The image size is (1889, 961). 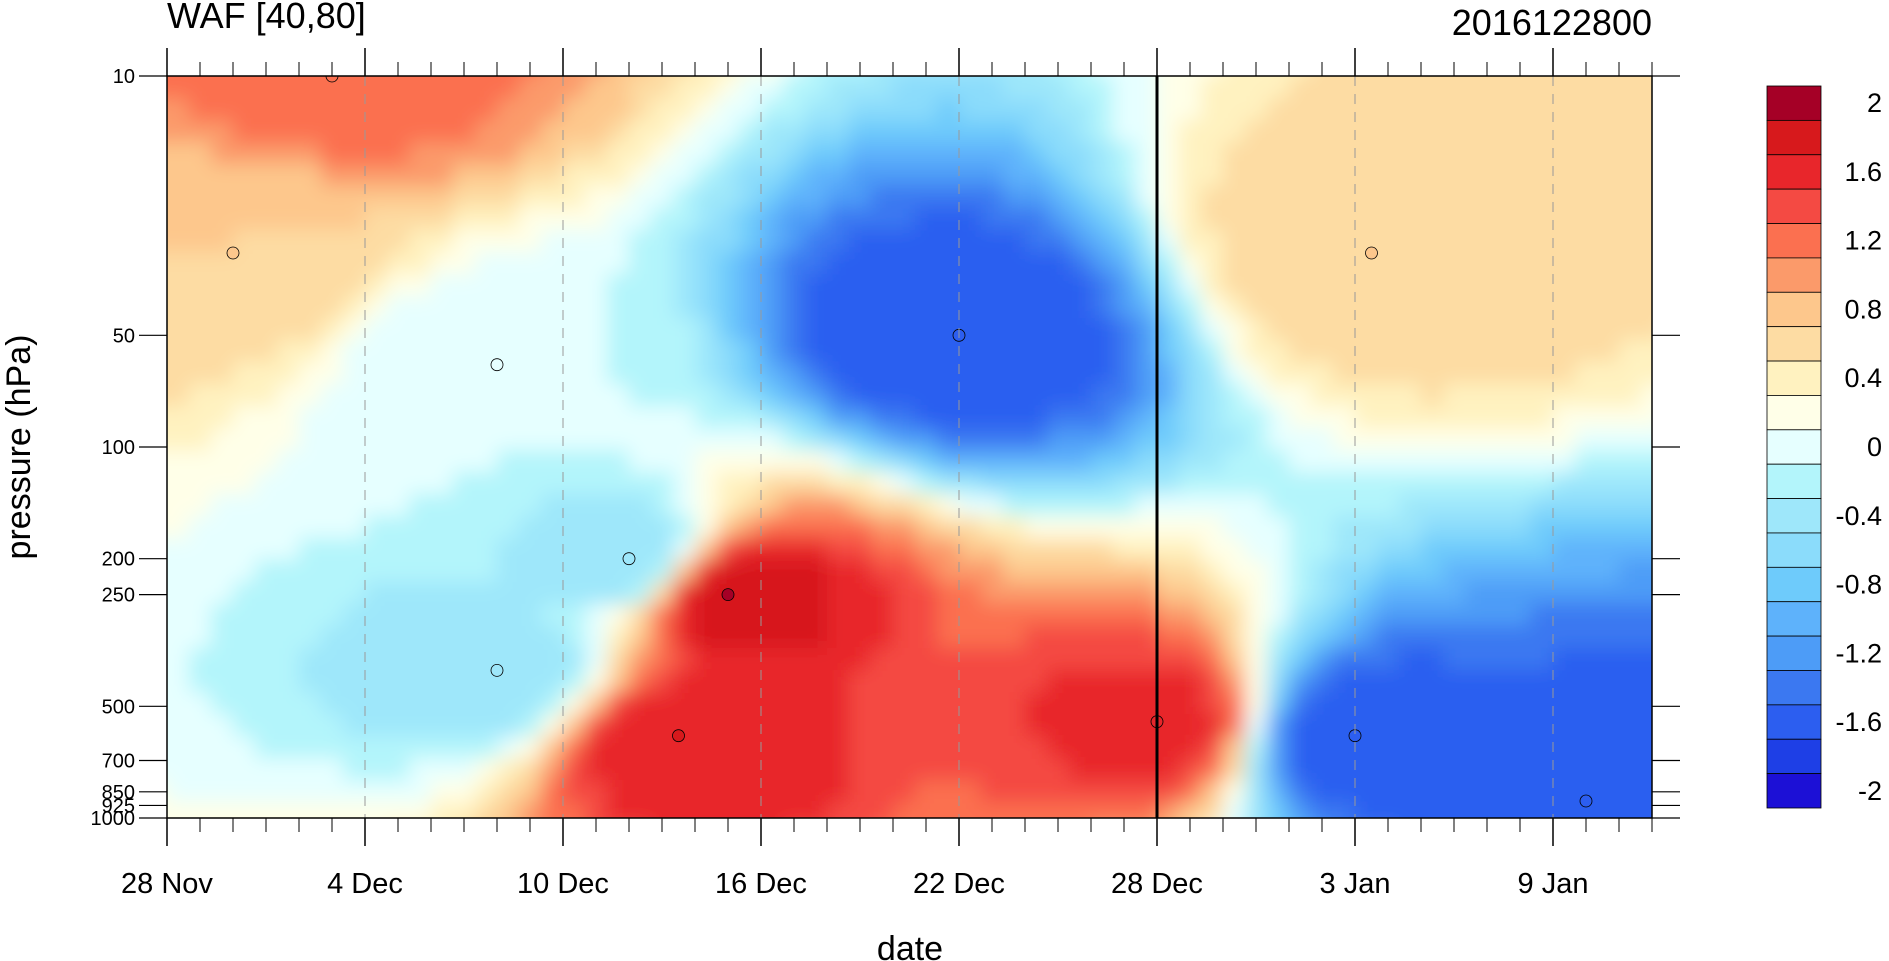 I want to click on x-axis-label: date, so click(x=910, y=945).